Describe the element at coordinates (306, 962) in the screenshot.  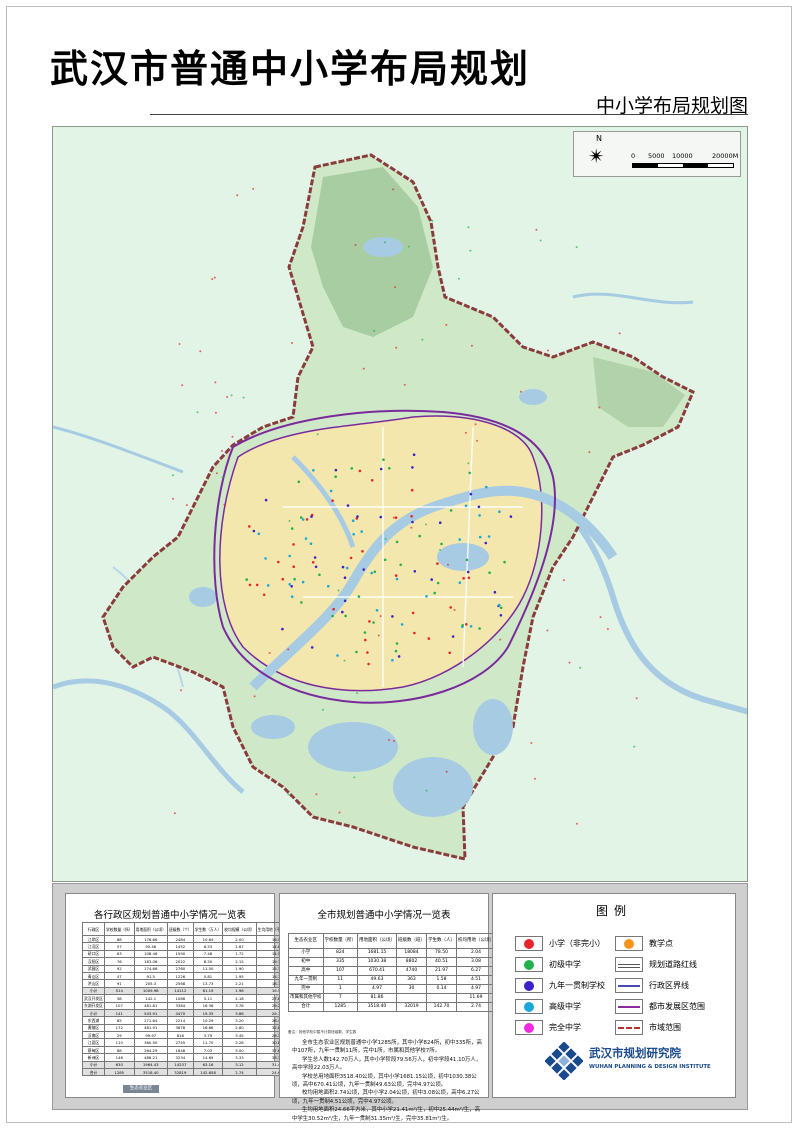
I see `citywide-table-cell: 初中` at that location.